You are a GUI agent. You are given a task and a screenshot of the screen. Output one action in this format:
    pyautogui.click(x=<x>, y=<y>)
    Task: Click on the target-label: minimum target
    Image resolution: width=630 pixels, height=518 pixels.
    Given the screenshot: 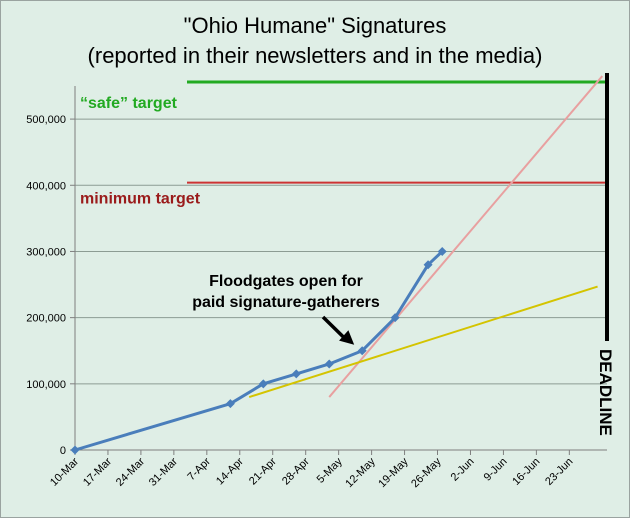 What is the action you would take?
    pyautogui.click(x=140, y=199)
    